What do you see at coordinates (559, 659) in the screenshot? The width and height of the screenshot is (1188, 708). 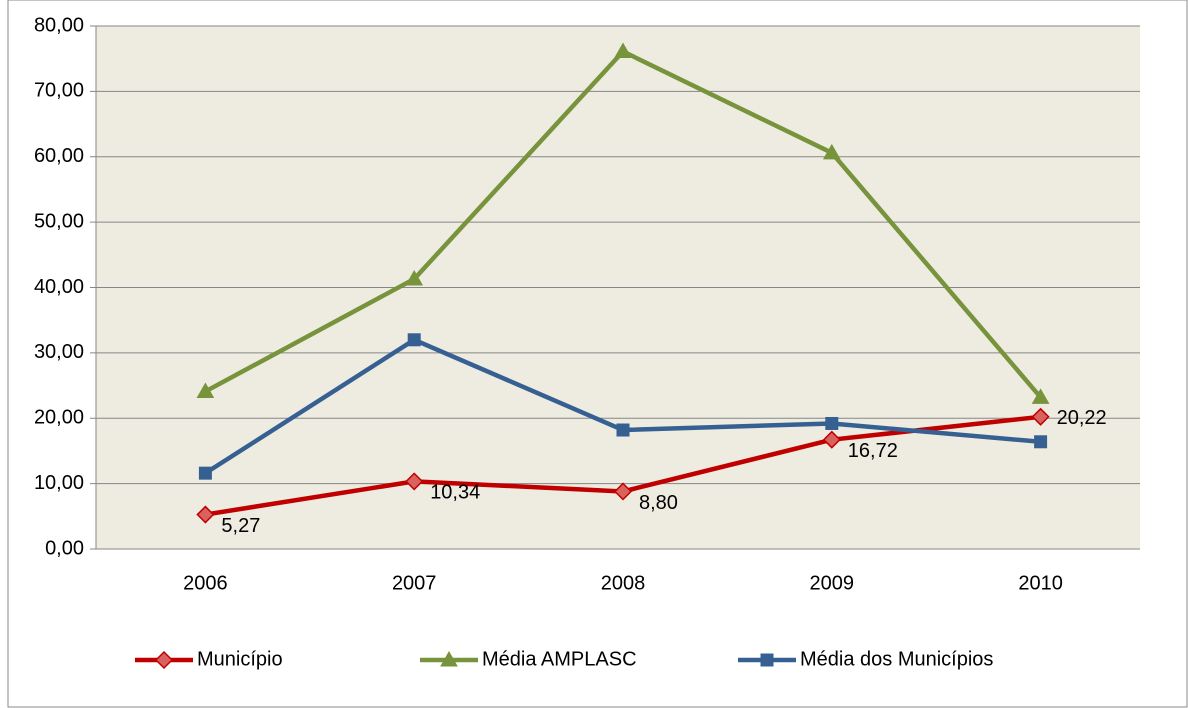 I see `legend-label: Média AMPLASC` at bounding box center [559, 659].